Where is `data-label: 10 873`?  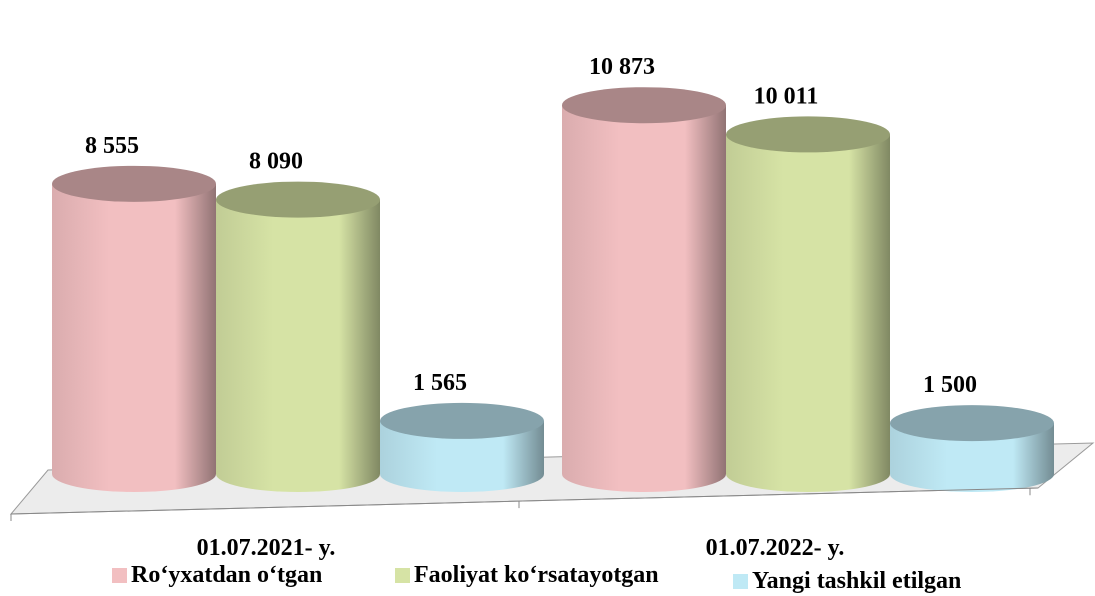 data-label: 10 873 is located at coordinates (622, 67).